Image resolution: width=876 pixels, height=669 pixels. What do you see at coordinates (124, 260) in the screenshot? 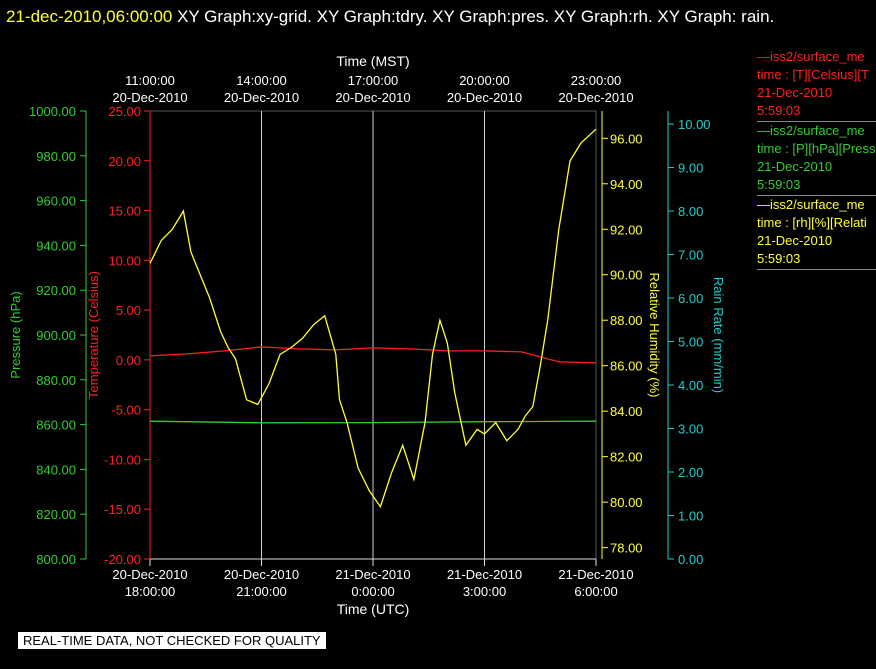
I see `temperature-tick-label: 10.00` at bounding box center [124, 260].